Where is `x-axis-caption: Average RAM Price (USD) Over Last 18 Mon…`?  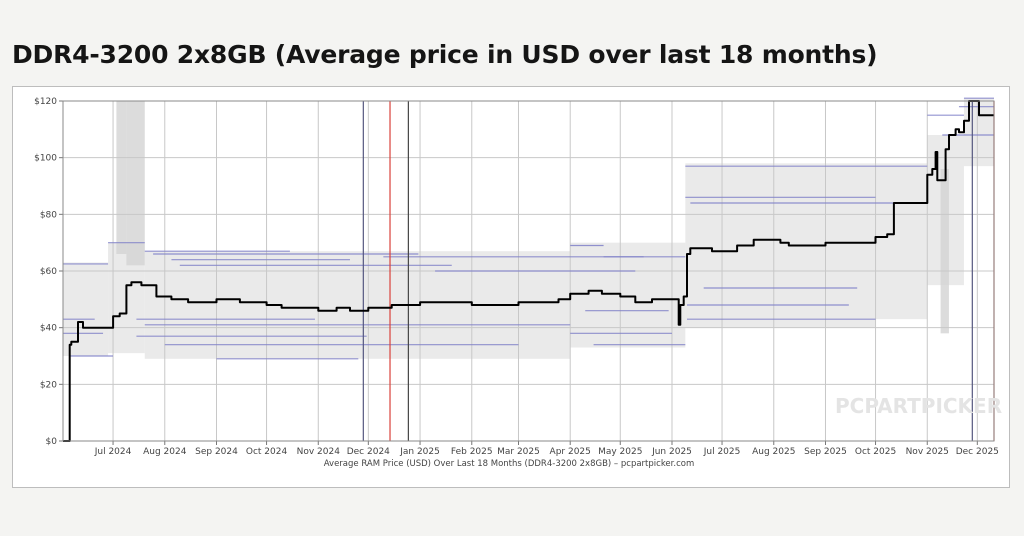 x-axis-caption: Average RAM Price (USD) Over Last 18 Mon… is located at coordinates (509, 464).